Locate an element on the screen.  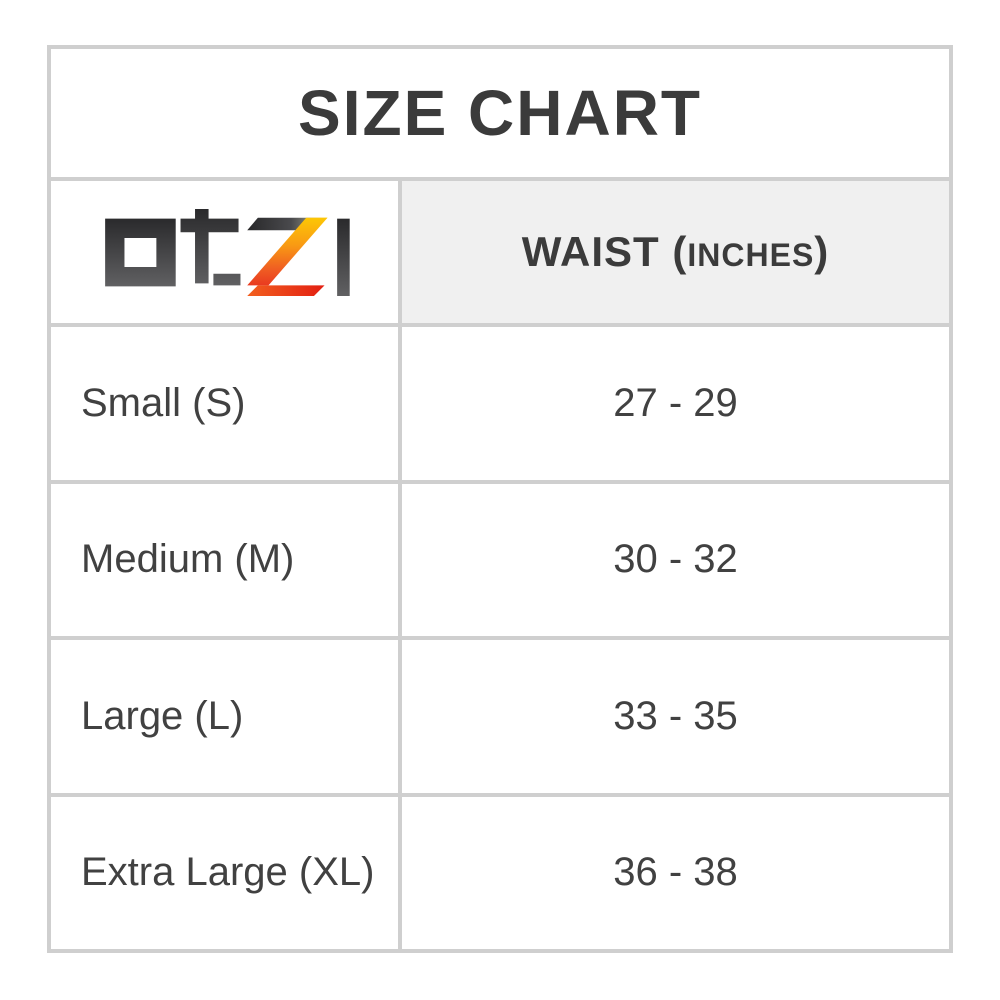
logo-letter-o is located at coordinates (140, 252).